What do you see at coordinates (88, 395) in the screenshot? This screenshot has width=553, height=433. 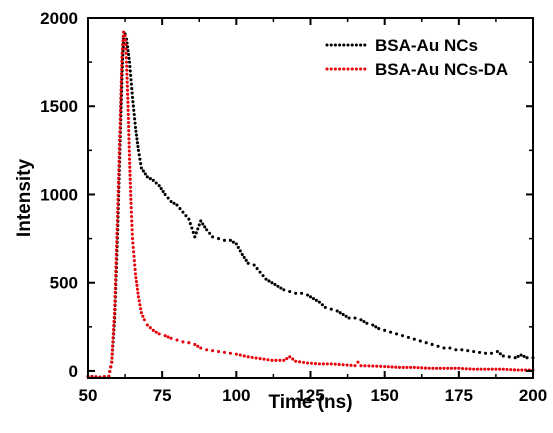 I see `x-tick-label: 50` at bounding box center [88, 395].